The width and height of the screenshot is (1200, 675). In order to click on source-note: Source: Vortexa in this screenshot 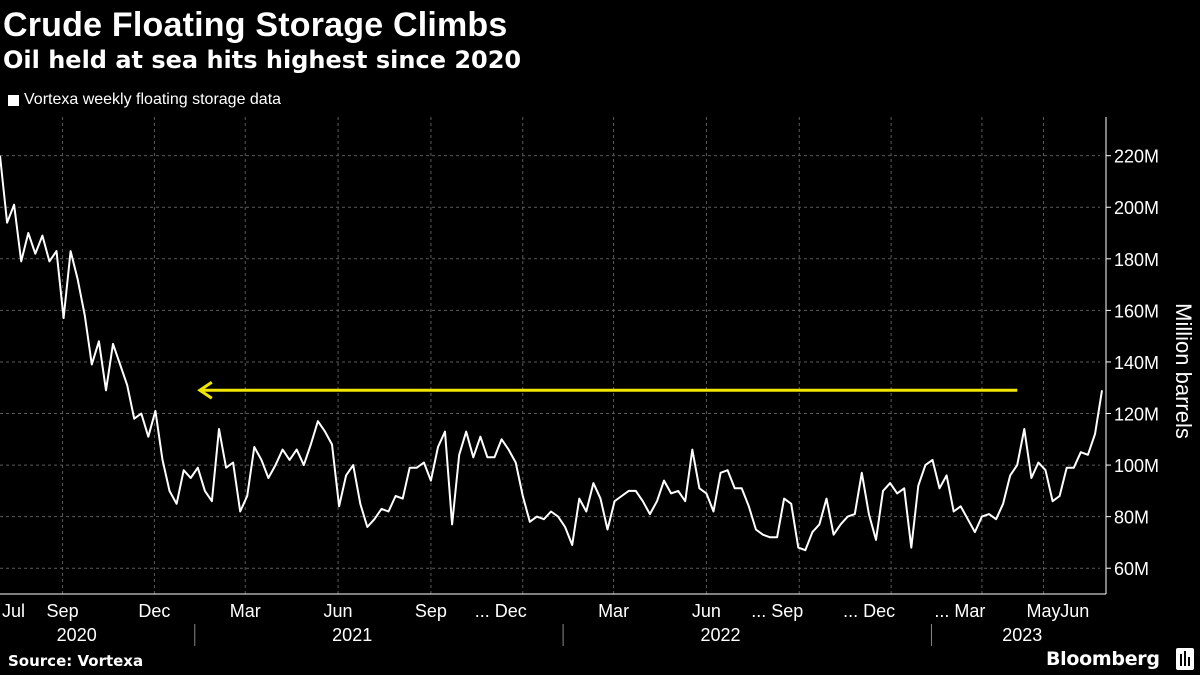, I will do `click(76, 661)`.